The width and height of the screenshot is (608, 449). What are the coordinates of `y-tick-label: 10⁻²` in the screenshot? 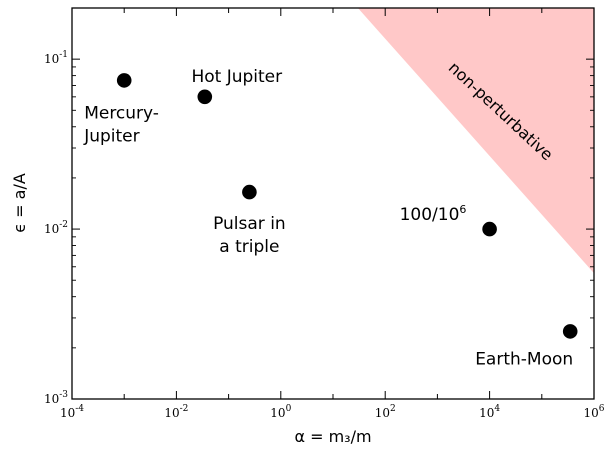 It's located at (56, 228).